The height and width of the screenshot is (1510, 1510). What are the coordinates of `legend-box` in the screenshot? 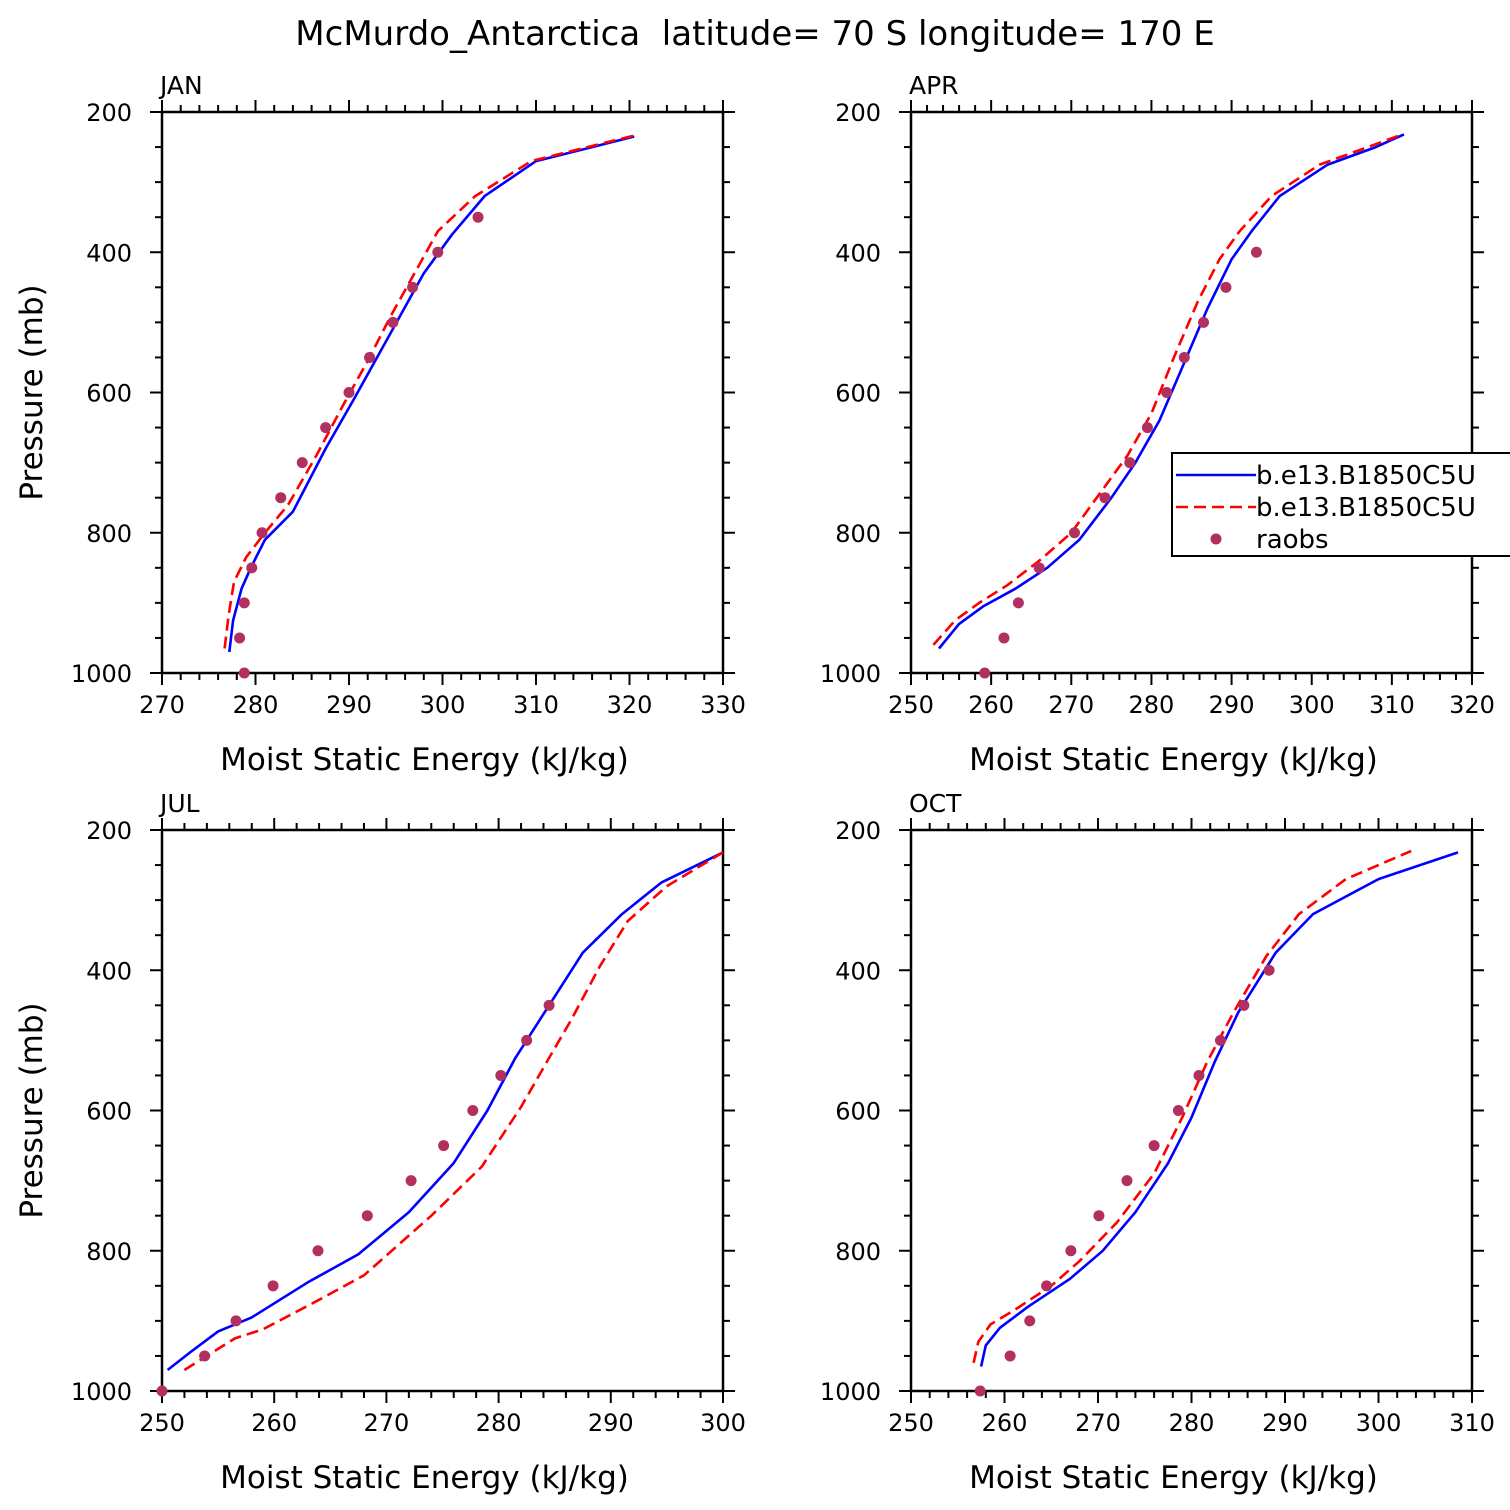 It's located at (1340, 504).